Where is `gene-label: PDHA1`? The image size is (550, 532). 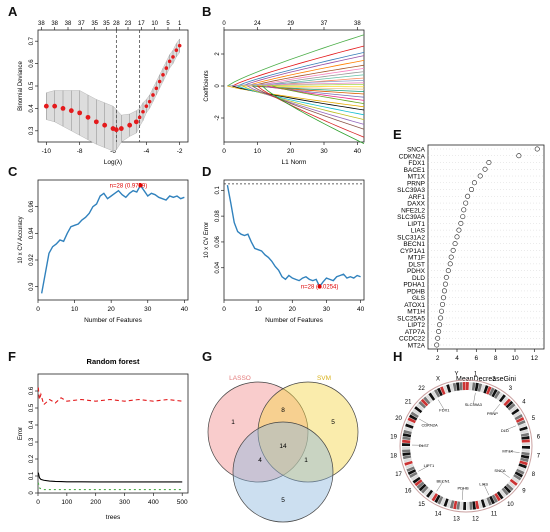
gene-label: PDHA1 is located at coordinates (414, 285).